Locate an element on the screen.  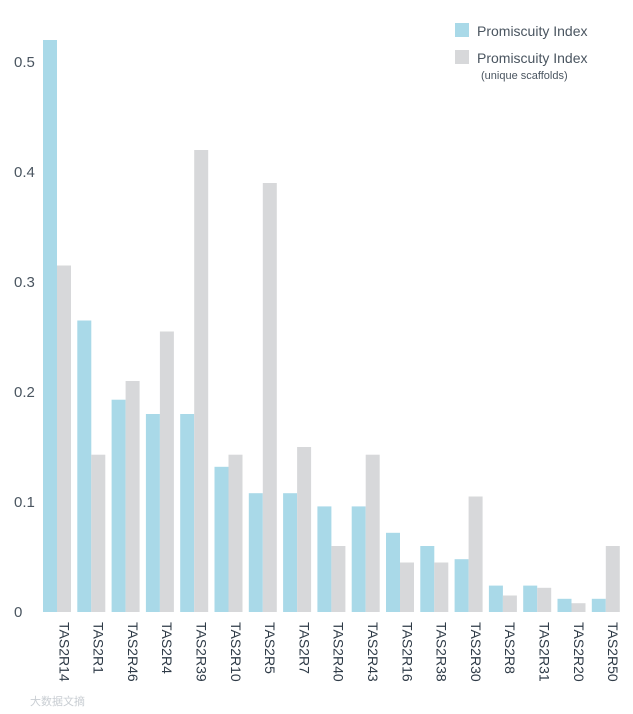
x-tick-label: TAS2R40 is located at coordinates (339, 652).